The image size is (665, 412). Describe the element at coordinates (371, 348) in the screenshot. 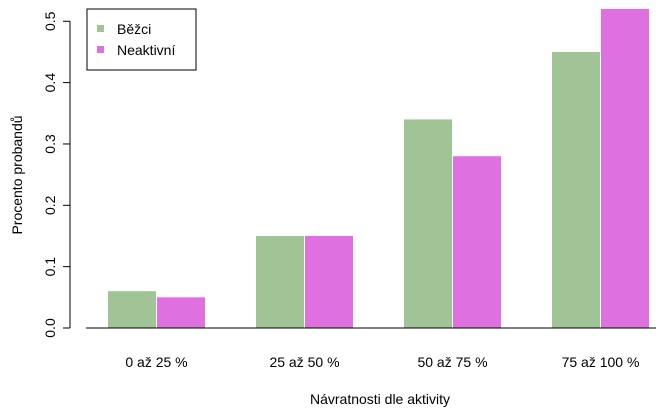

I see `x-axis: 0 až 25 % 25 až 50 % 50 až 75 % 75 až 100 %` at that location.